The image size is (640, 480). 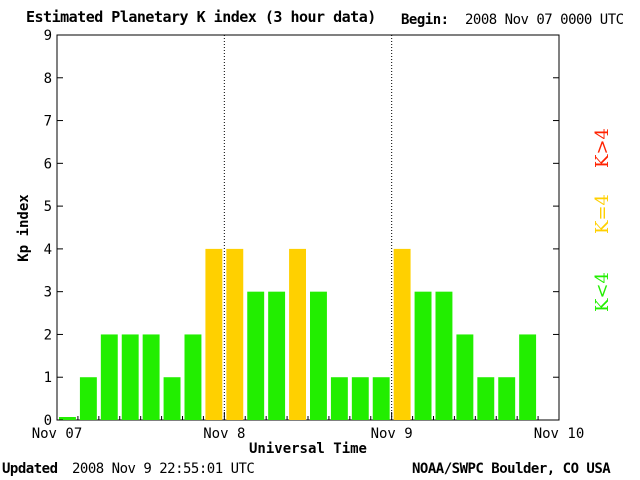 What do you see at coordinates (602, 148) in the screenshot?
I see `legend-k-greater-4: K>4` at bounding box center [602, 148].